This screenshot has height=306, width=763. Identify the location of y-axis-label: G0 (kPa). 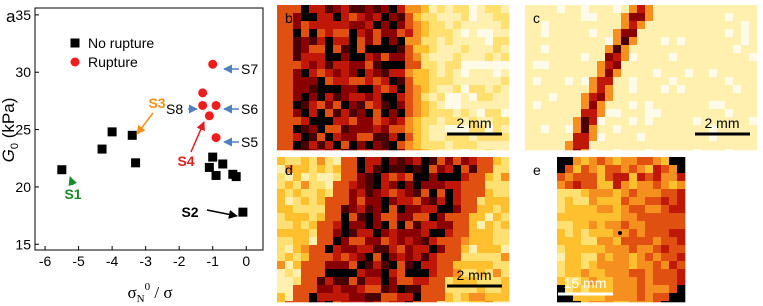
(10, 130).